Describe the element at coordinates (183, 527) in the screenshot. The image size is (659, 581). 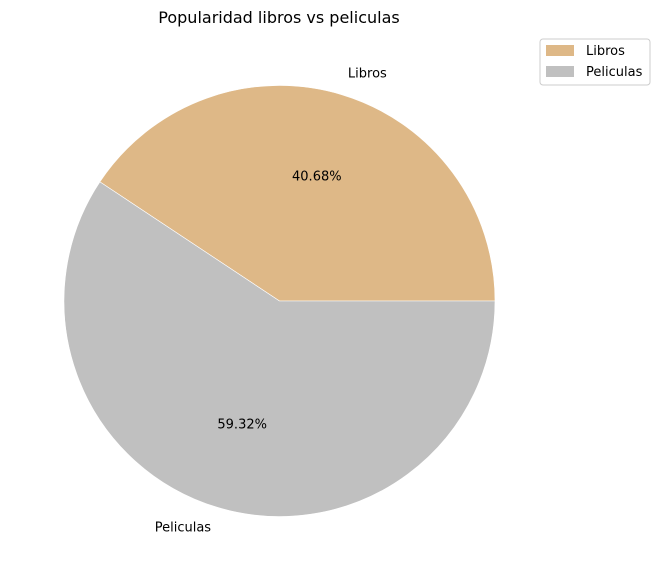
I see `slice-label-peliculas: Peliculas` at that location.